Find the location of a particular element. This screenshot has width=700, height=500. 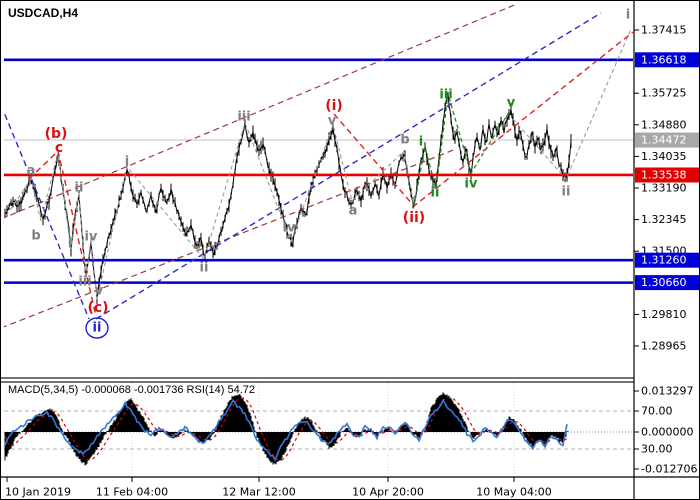

wave-label: c is located at coordinates (59, 148).